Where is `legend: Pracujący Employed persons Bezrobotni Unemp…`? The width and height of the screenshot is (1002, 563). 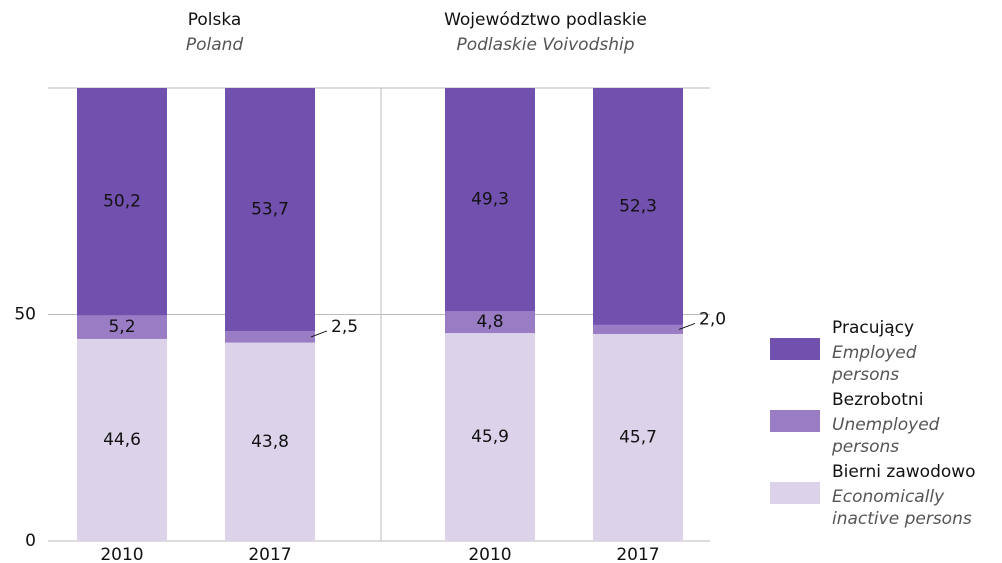 legend: Pracujący Employed persons Bezrobotni Unemp… is located at coordinates (885, 426).